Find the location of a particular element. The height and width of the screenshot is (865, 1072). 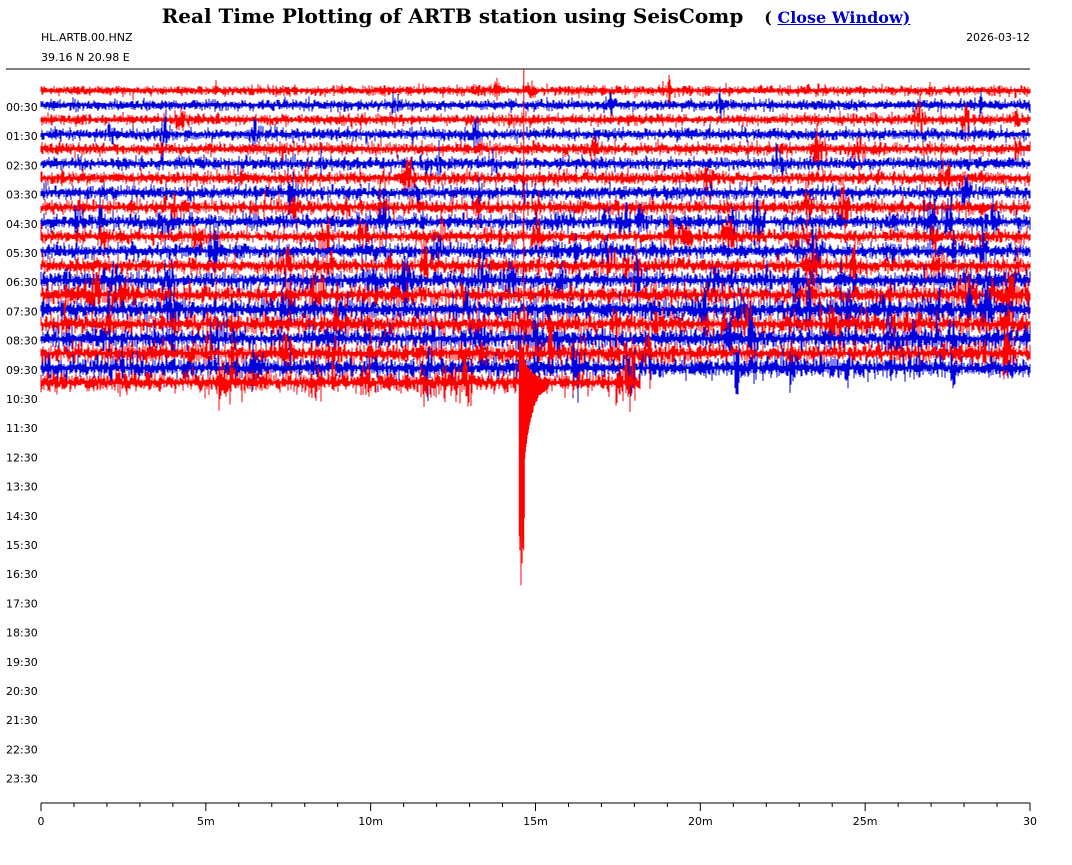

station-code: HL.ARTB.00.HNZ is located at coordinates (87, 37).